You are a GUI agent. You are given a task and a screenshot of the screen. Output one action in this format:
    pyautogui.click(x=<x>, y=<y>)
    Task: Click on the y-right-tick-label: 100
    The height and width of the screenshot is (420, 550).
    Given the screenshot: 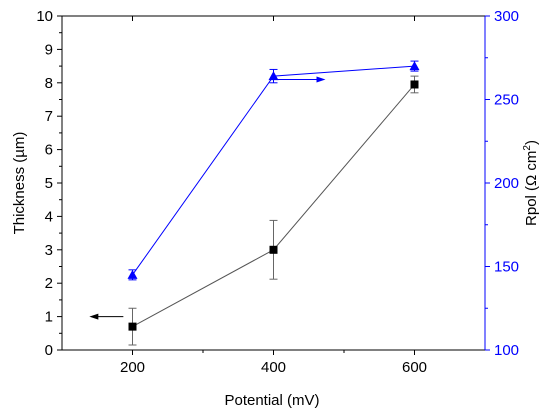 What is the action you would take?
    pyautogui.click(x=506, y=350)
    